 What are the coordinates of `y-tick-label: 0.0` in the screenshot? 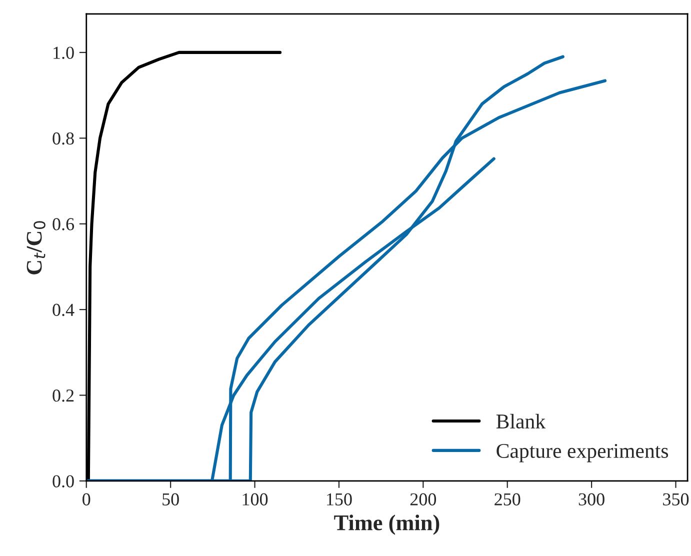 It's located at (63, 481).